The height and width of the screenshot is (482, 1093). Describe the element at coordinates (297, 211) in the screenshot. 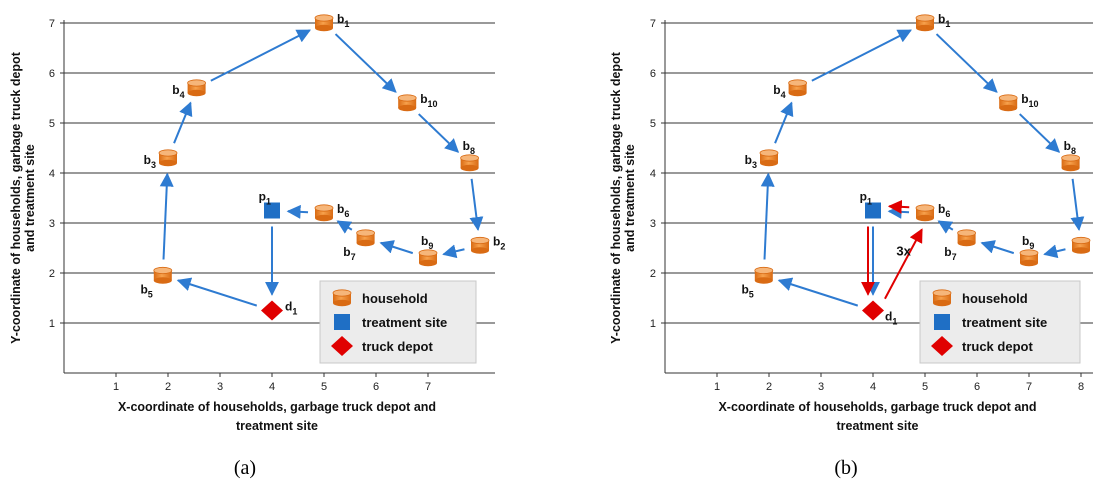

I see `route-edge-b6-p1` at that location.